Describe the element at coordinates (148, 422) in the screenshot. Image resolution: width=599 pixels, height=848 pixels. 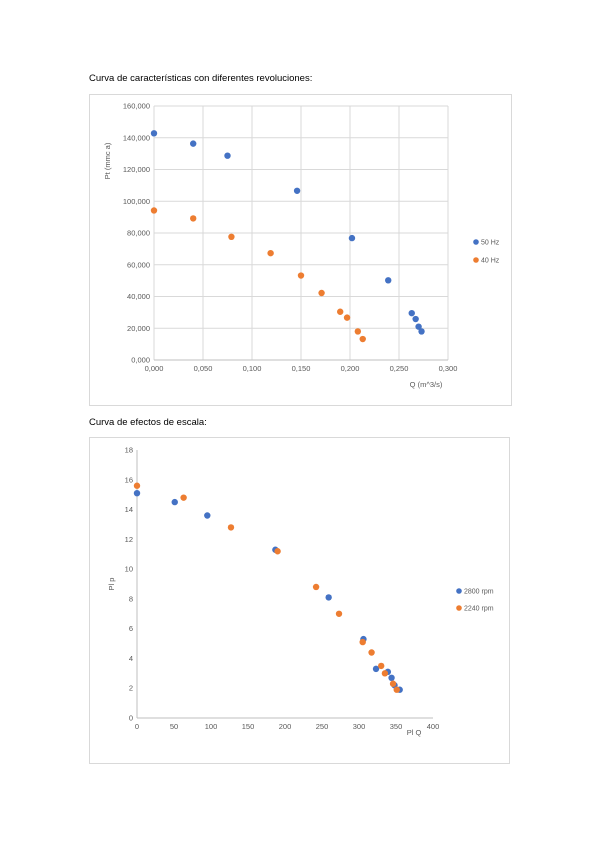
I see `chart2-caption: Curva de efectos de escala:` at that location.